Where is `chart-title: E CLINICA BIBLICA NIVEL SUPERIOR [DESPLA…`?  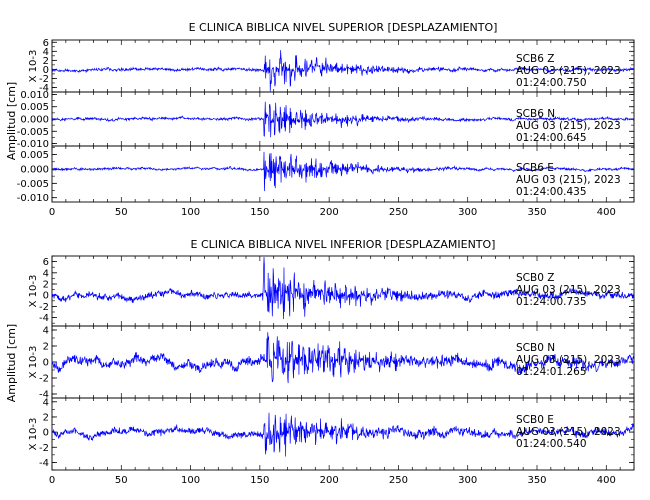 chart-title: E CLINICA BIBLICA NIVEL SUPERIOR [DESPLA… is located at coordinates (343, 27).